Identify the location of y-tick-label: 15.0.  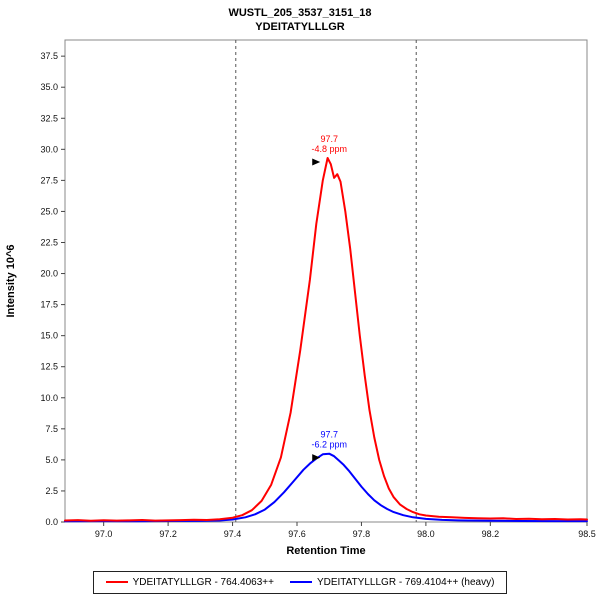
(49, 336).